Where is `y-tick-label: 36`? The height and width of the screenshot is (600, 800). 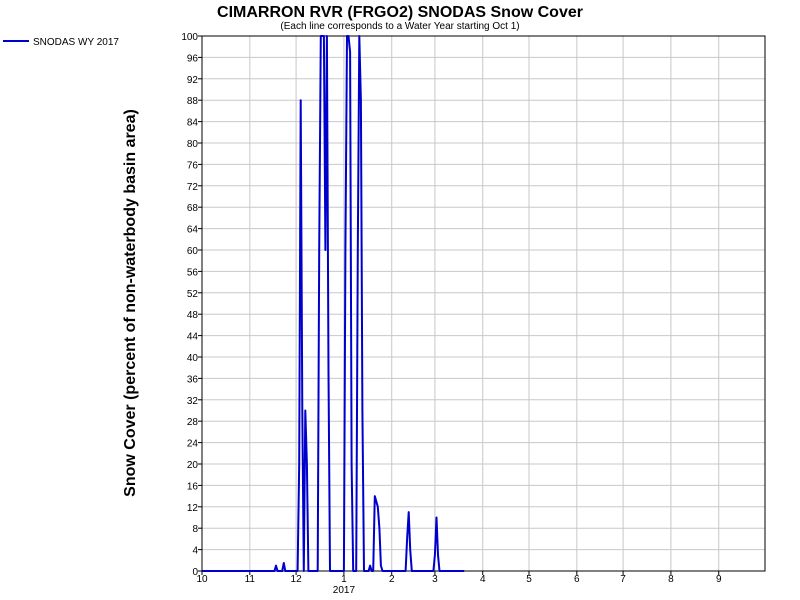 y-tick-label: 36 is located at coordinates (193, 379).